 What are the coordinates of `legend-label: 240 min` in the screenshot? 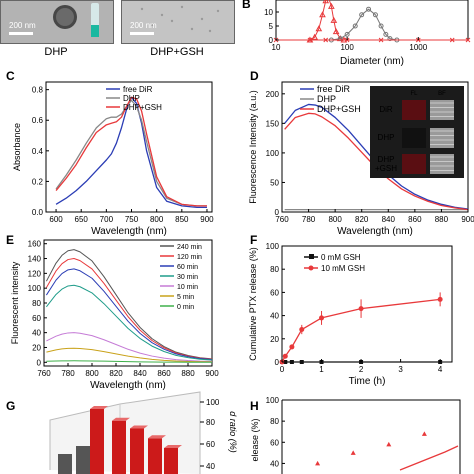 It's located at (189, 247).